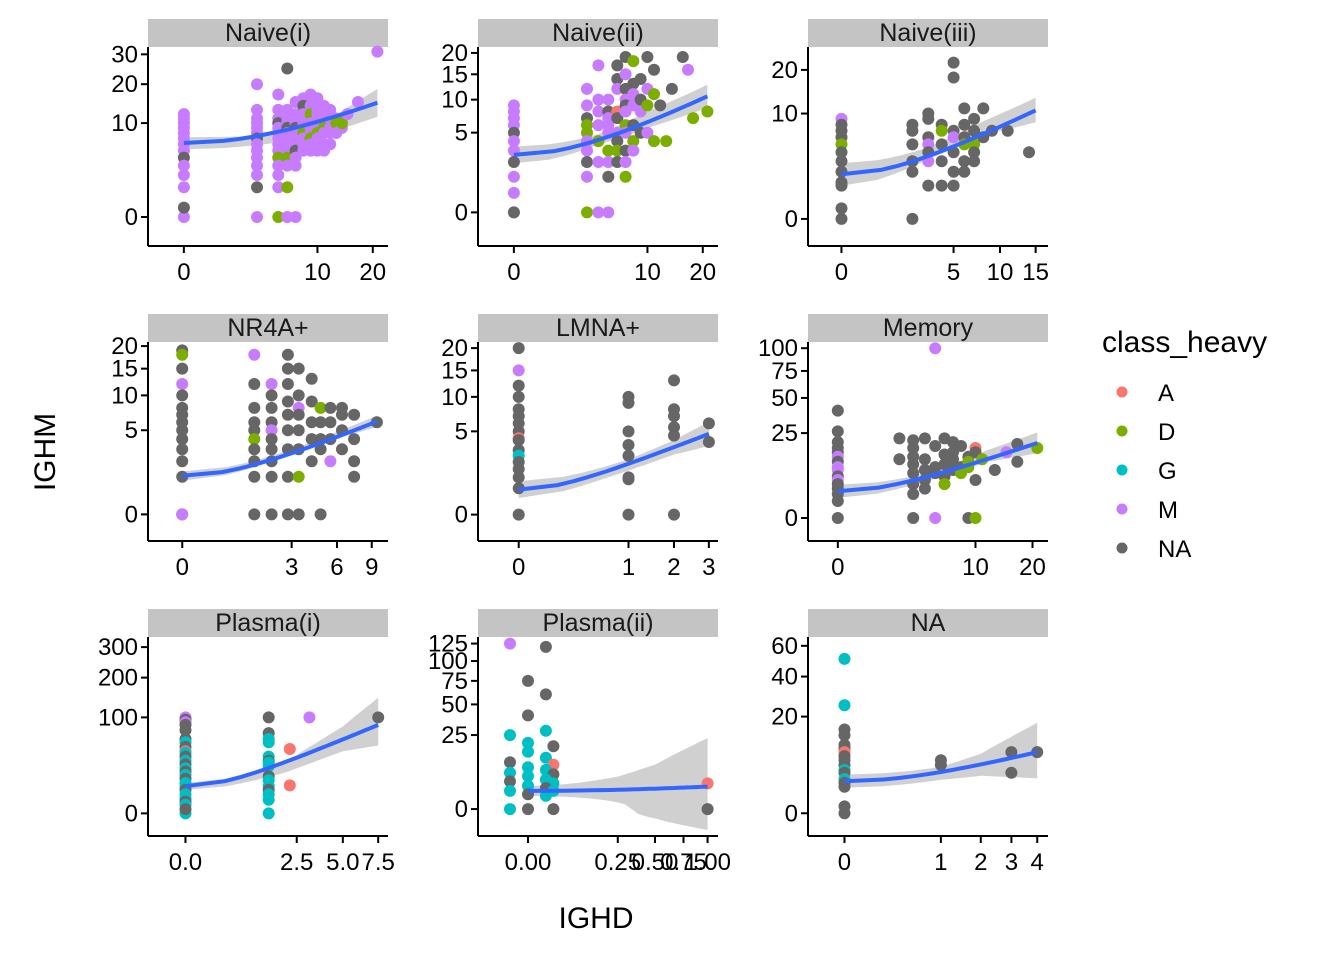 Image resolution: width=1344 pixels, height=960 pixels. What do you see at coordinates (1184, 342) in the screenshot?
I see `legend-title: class_heavy` at bounding box center [1184, 342].